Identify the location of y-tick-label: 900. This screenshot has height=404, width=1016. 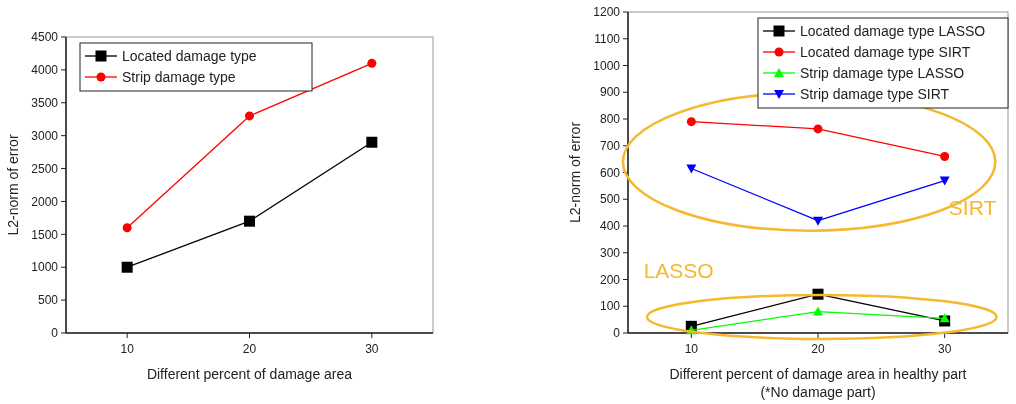
(610, 92).